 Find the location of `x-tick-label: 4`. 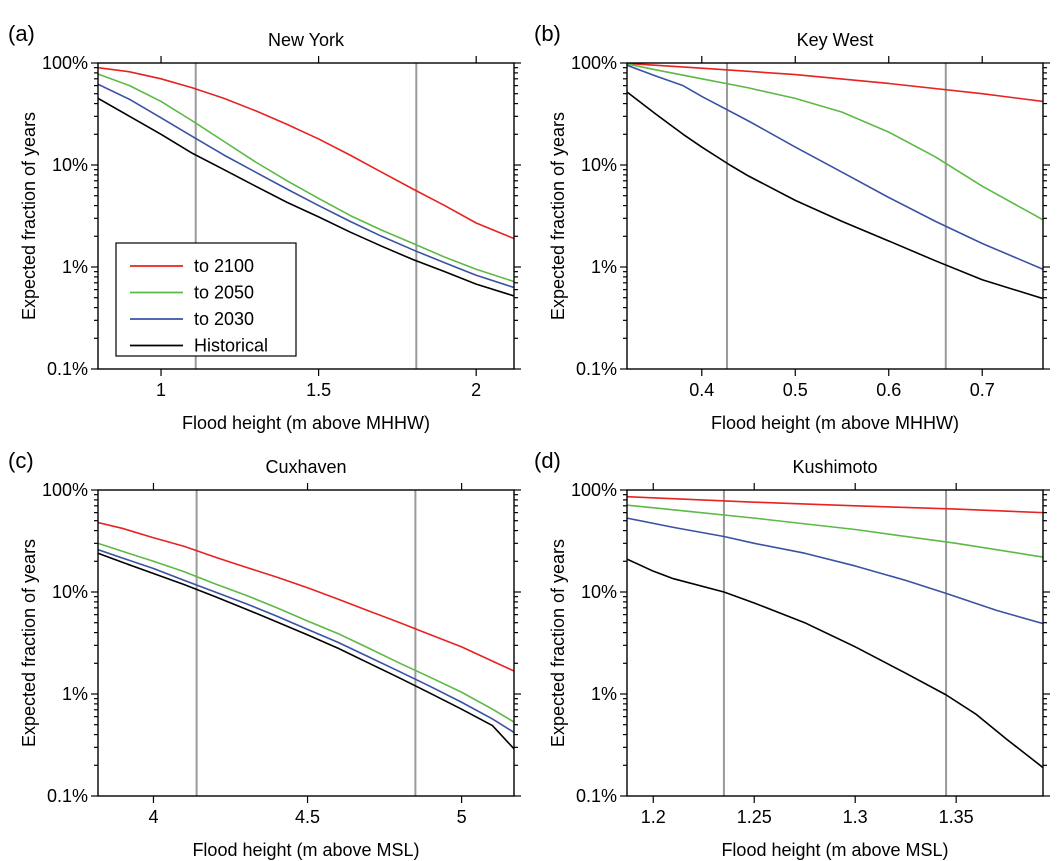

x-tick-label: 4 is located at coordinates (153, 817).